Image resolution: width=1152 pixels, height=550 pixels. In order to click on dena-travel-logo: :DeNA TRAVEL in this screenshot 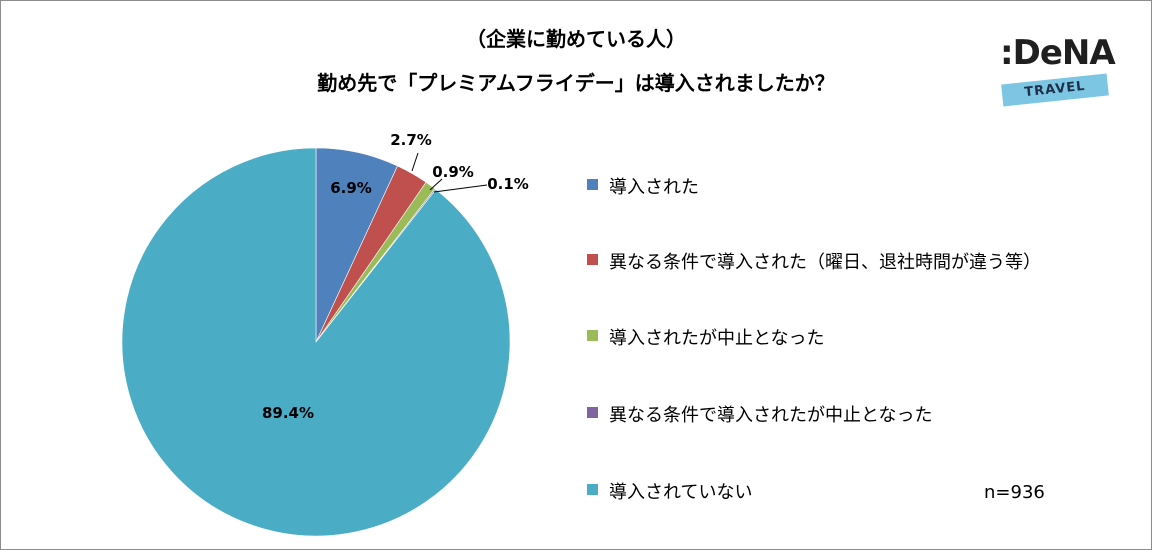, I will do `click(1058, 75)`.